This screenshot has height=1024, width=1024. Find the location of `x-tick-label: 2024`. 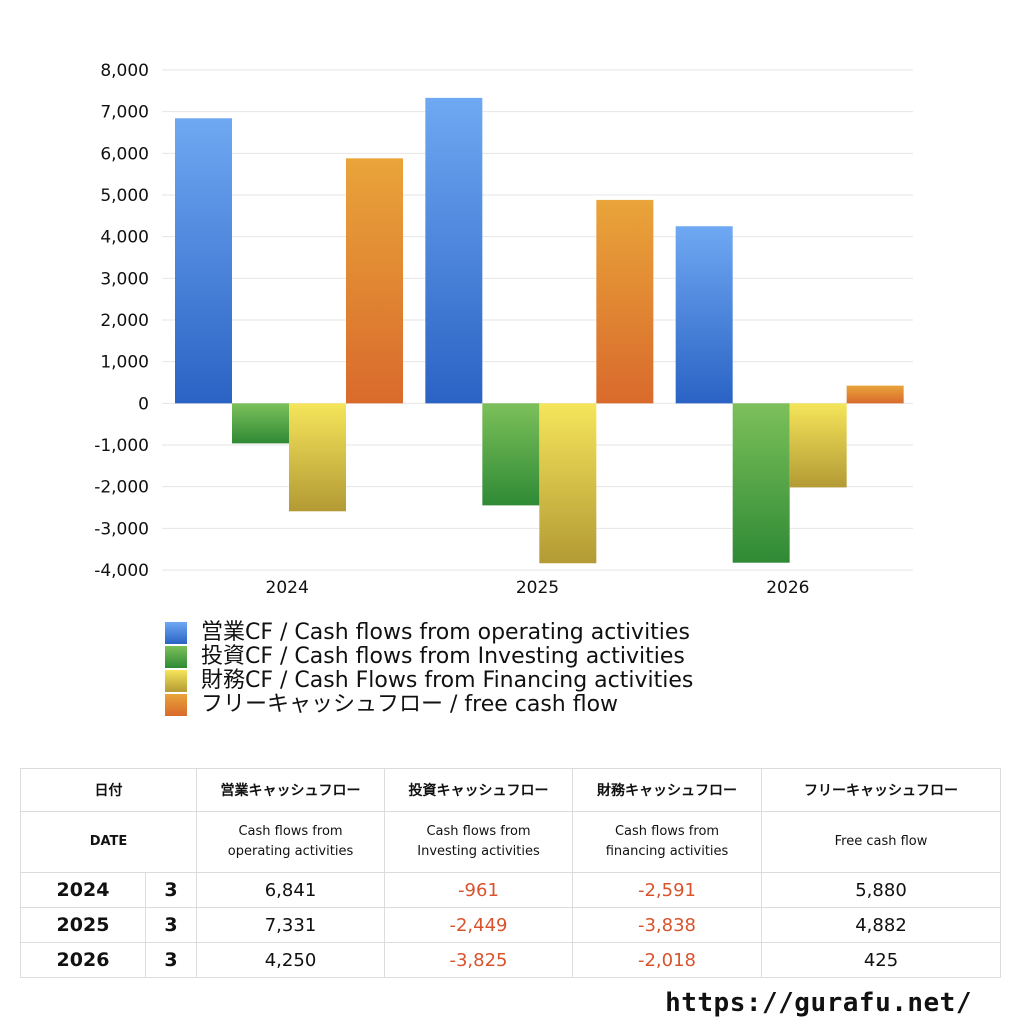

x-tick-label: 2024 is located at coordinates (287, 588).